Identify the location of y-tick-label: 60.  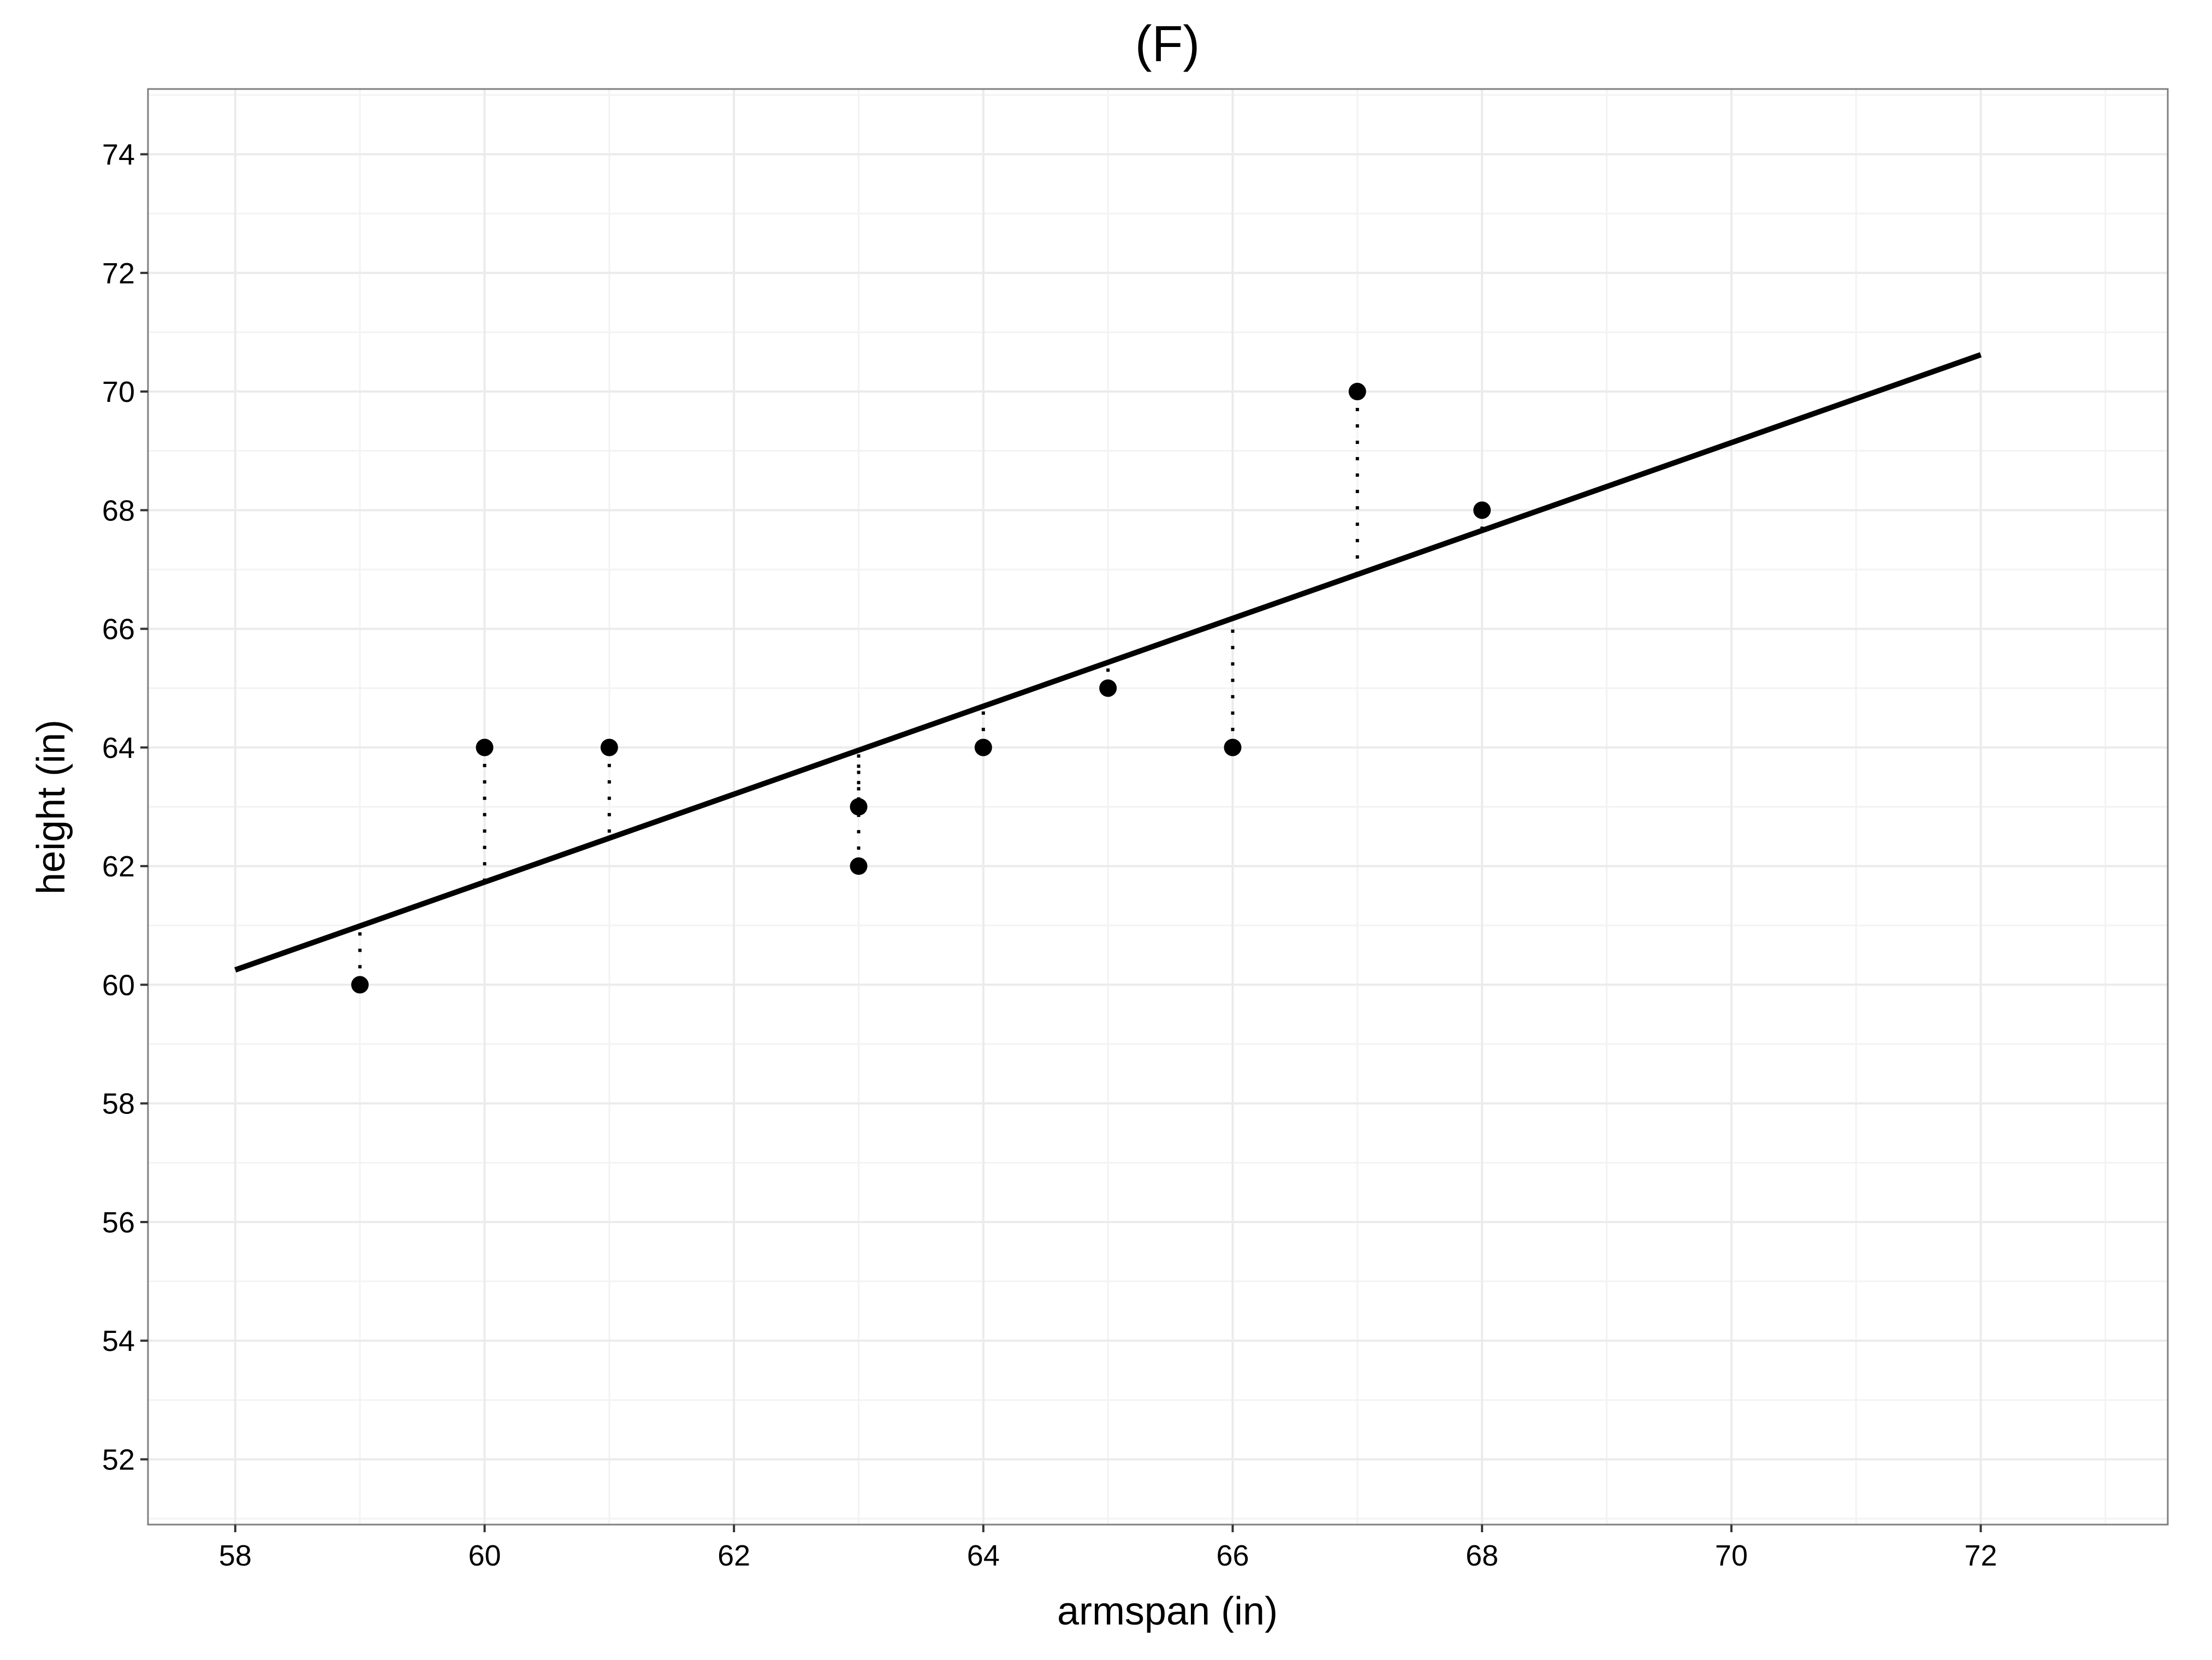
(118, 985).